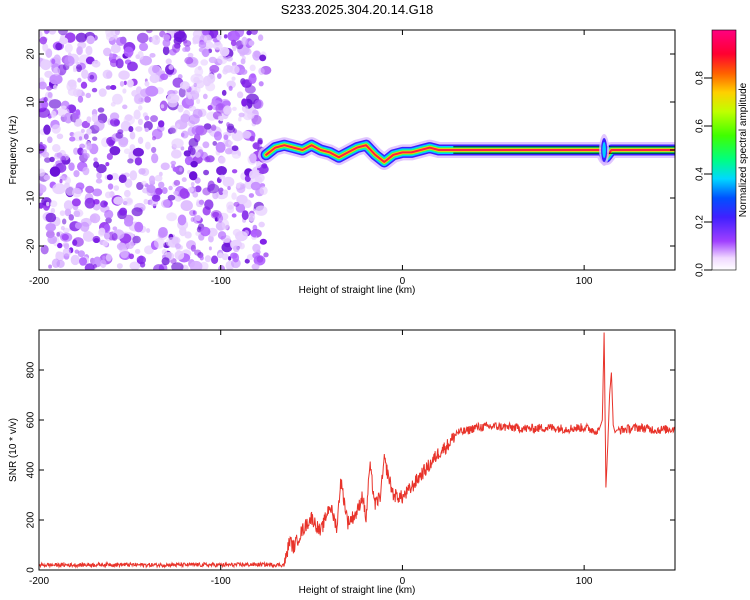  Describe the element at coordinates (31, 469) in the screenshot. I see `snr-y-tick-label: 400` at that location.